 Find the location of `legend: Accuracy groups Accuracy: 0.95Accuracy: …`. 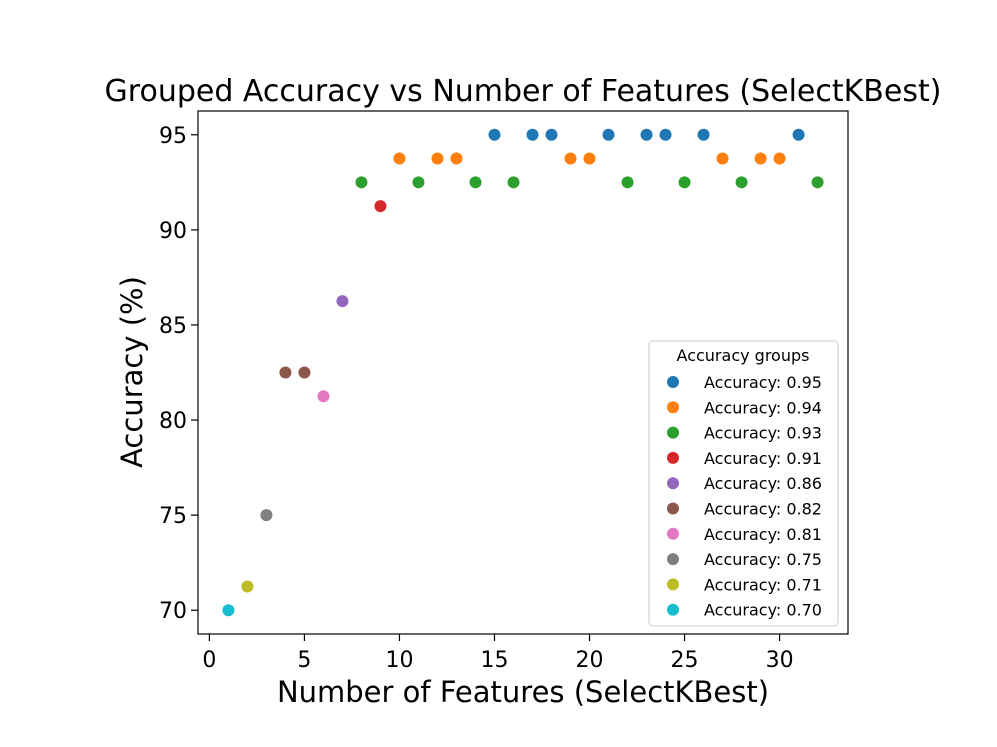

legend: Accuracy groups Accuracy: 0.95Accuracy: … is located at coordinates (743, 483).